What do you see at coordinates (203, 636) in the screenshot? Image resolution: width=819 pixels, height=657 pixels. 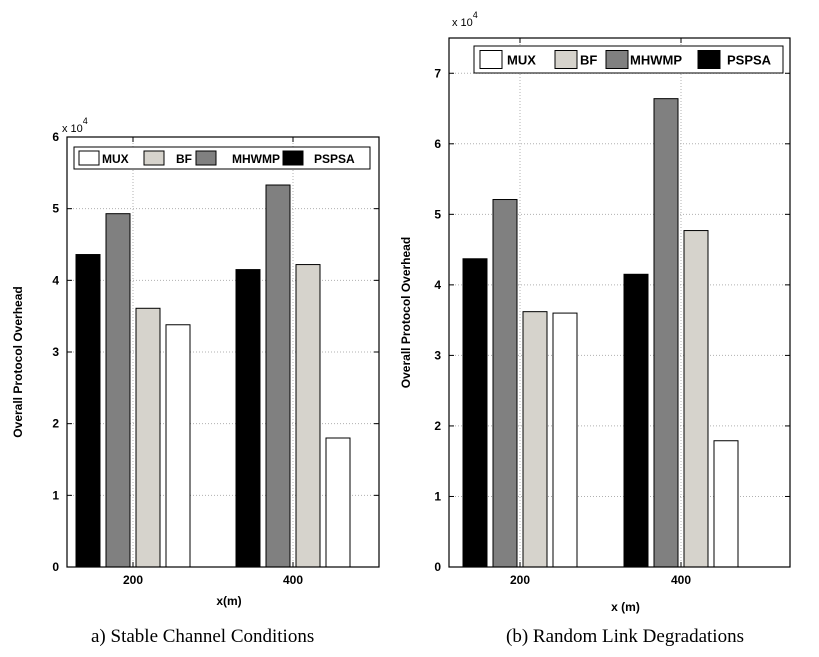 I see `caption-stable-channel: a) Stable Channel Conditions` at bounding box center [203, 636].